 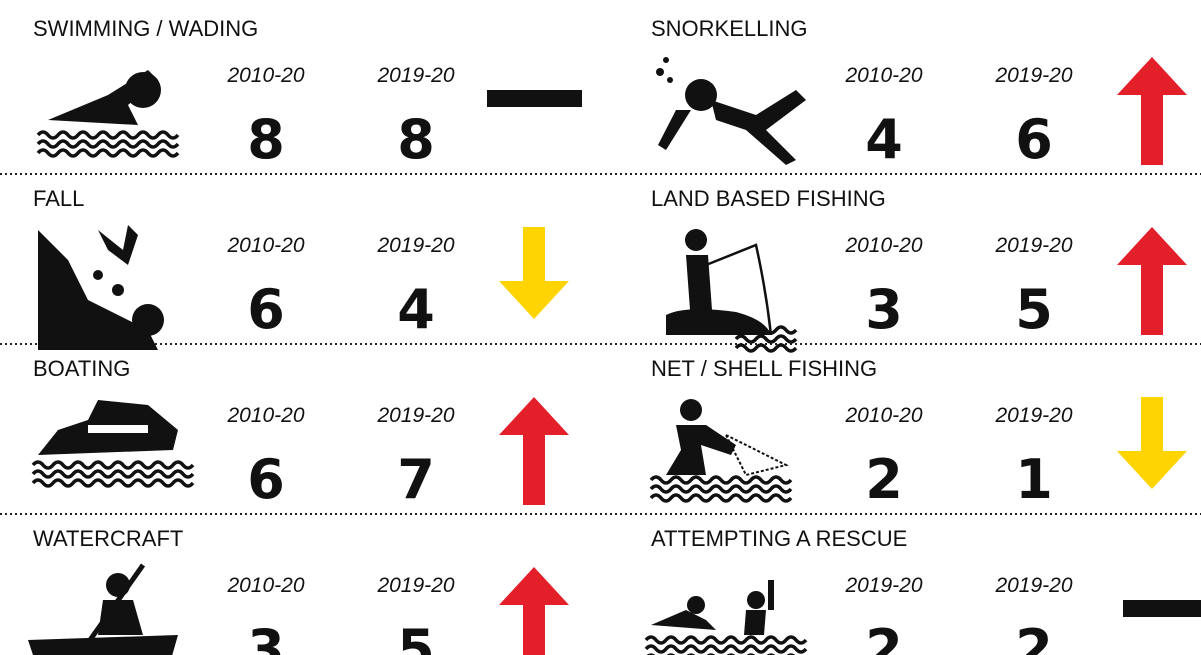 I want to click on activity-title: NET / SHELL FISHING, so click(x=764, y=368).